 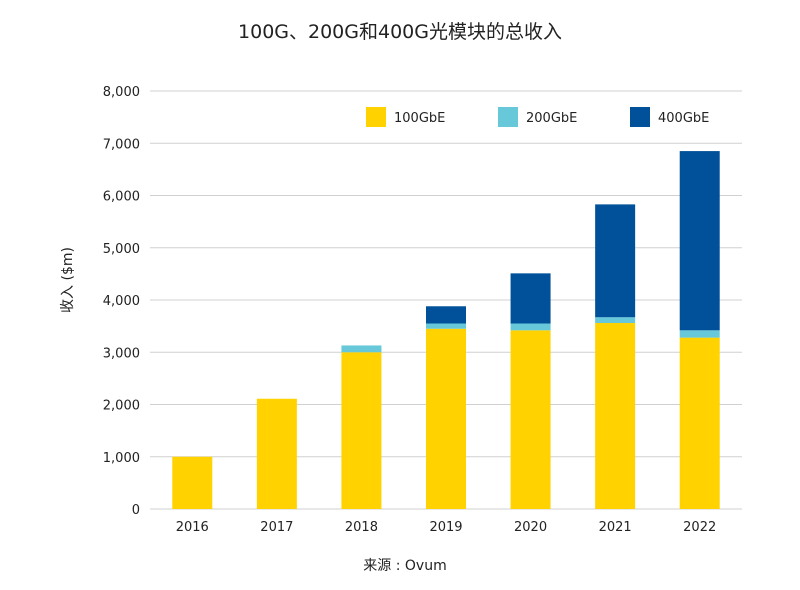 What do you see at coordinates (276, 453) in the screenshot?
I see `bar-100gbe-2017` at bounding box center [276, 453].